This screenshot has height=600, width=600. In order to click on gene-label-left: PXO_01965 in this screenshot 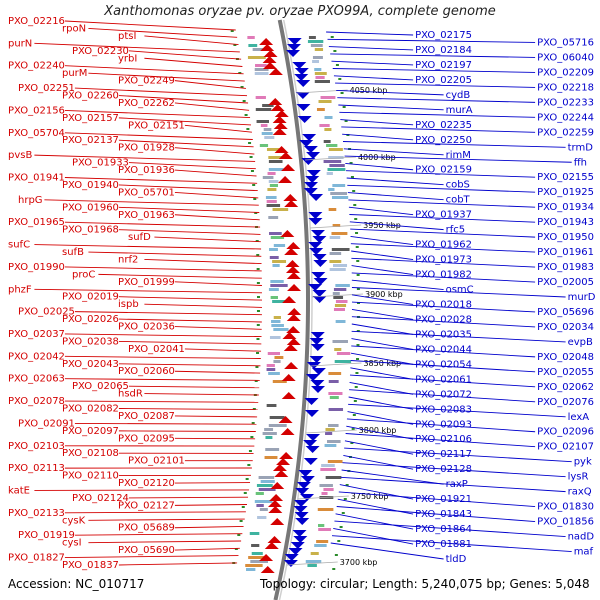, I will do `click(36, 222)`.